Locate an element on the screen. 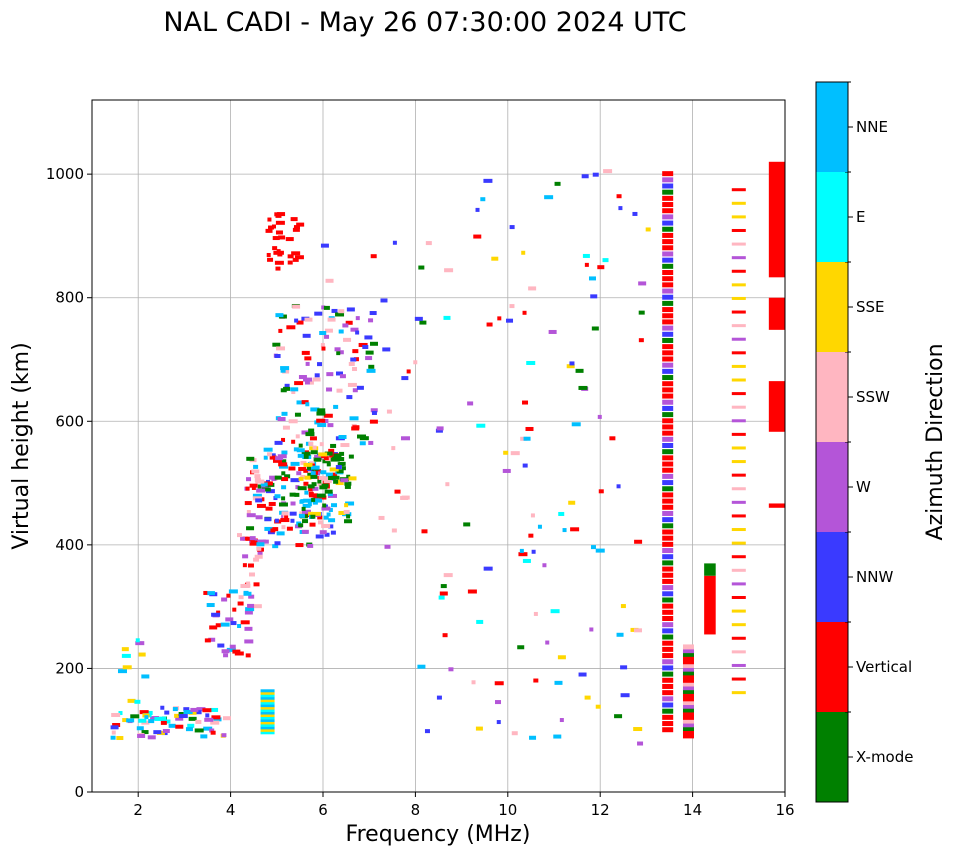  colorbar-segment-e is located at coordinates (832, 217).